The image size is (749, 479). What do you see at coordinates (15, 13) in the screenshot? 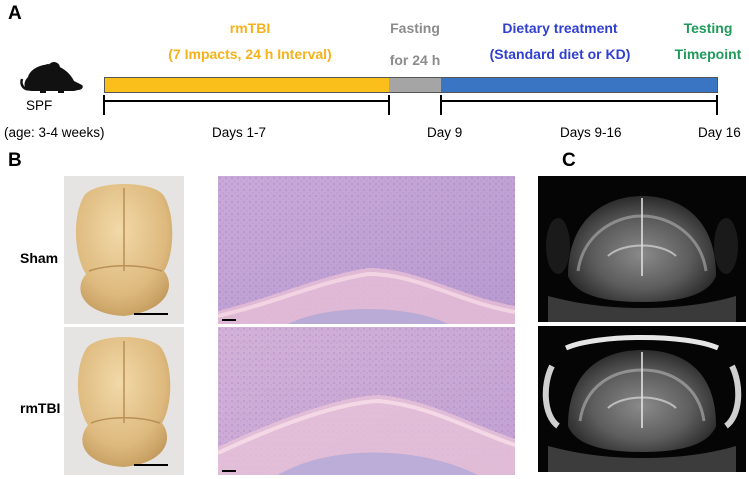
I see `panel-label-a: A` at bounding box center [15, 13].